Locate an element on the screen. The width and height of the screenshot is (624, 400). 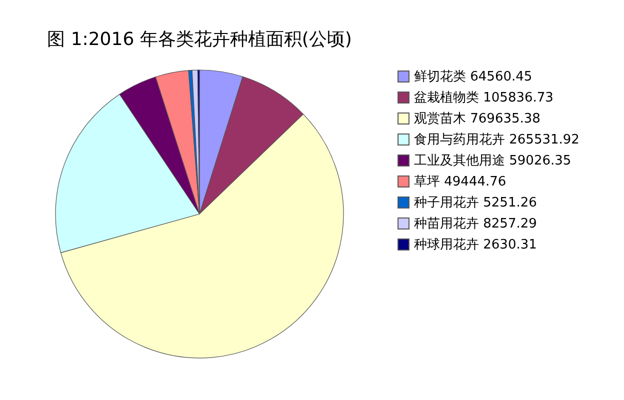
legend-label: 观赏苗木 769635.38 is located at coordinates (477, 119).